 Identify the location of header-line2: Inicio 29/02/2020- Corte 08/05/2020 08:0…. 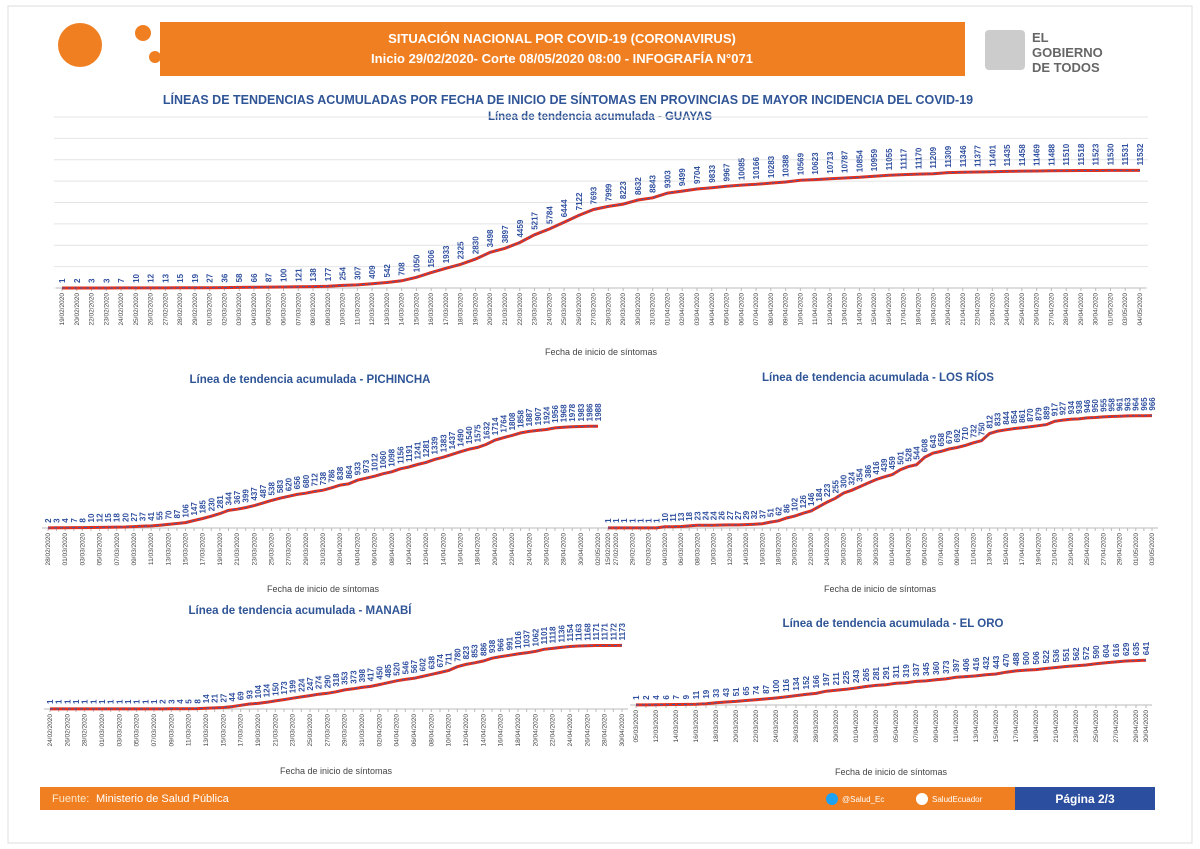
(562, 58).